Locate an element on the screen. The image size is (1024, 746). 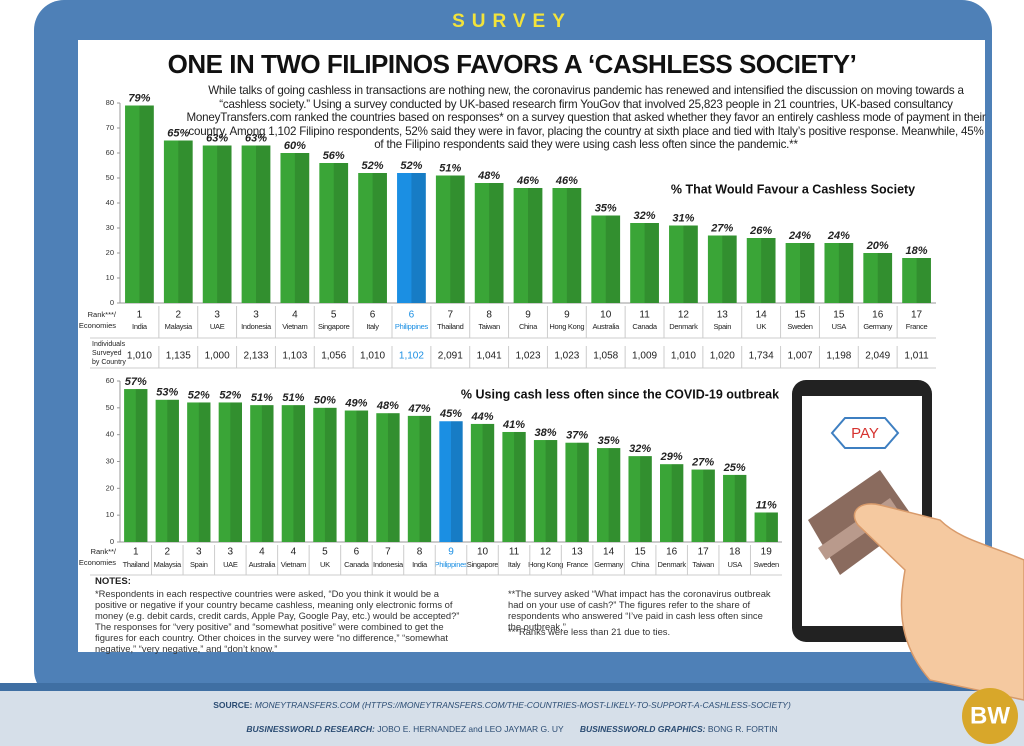
rank: 1 is located at coordinates (140, 315).